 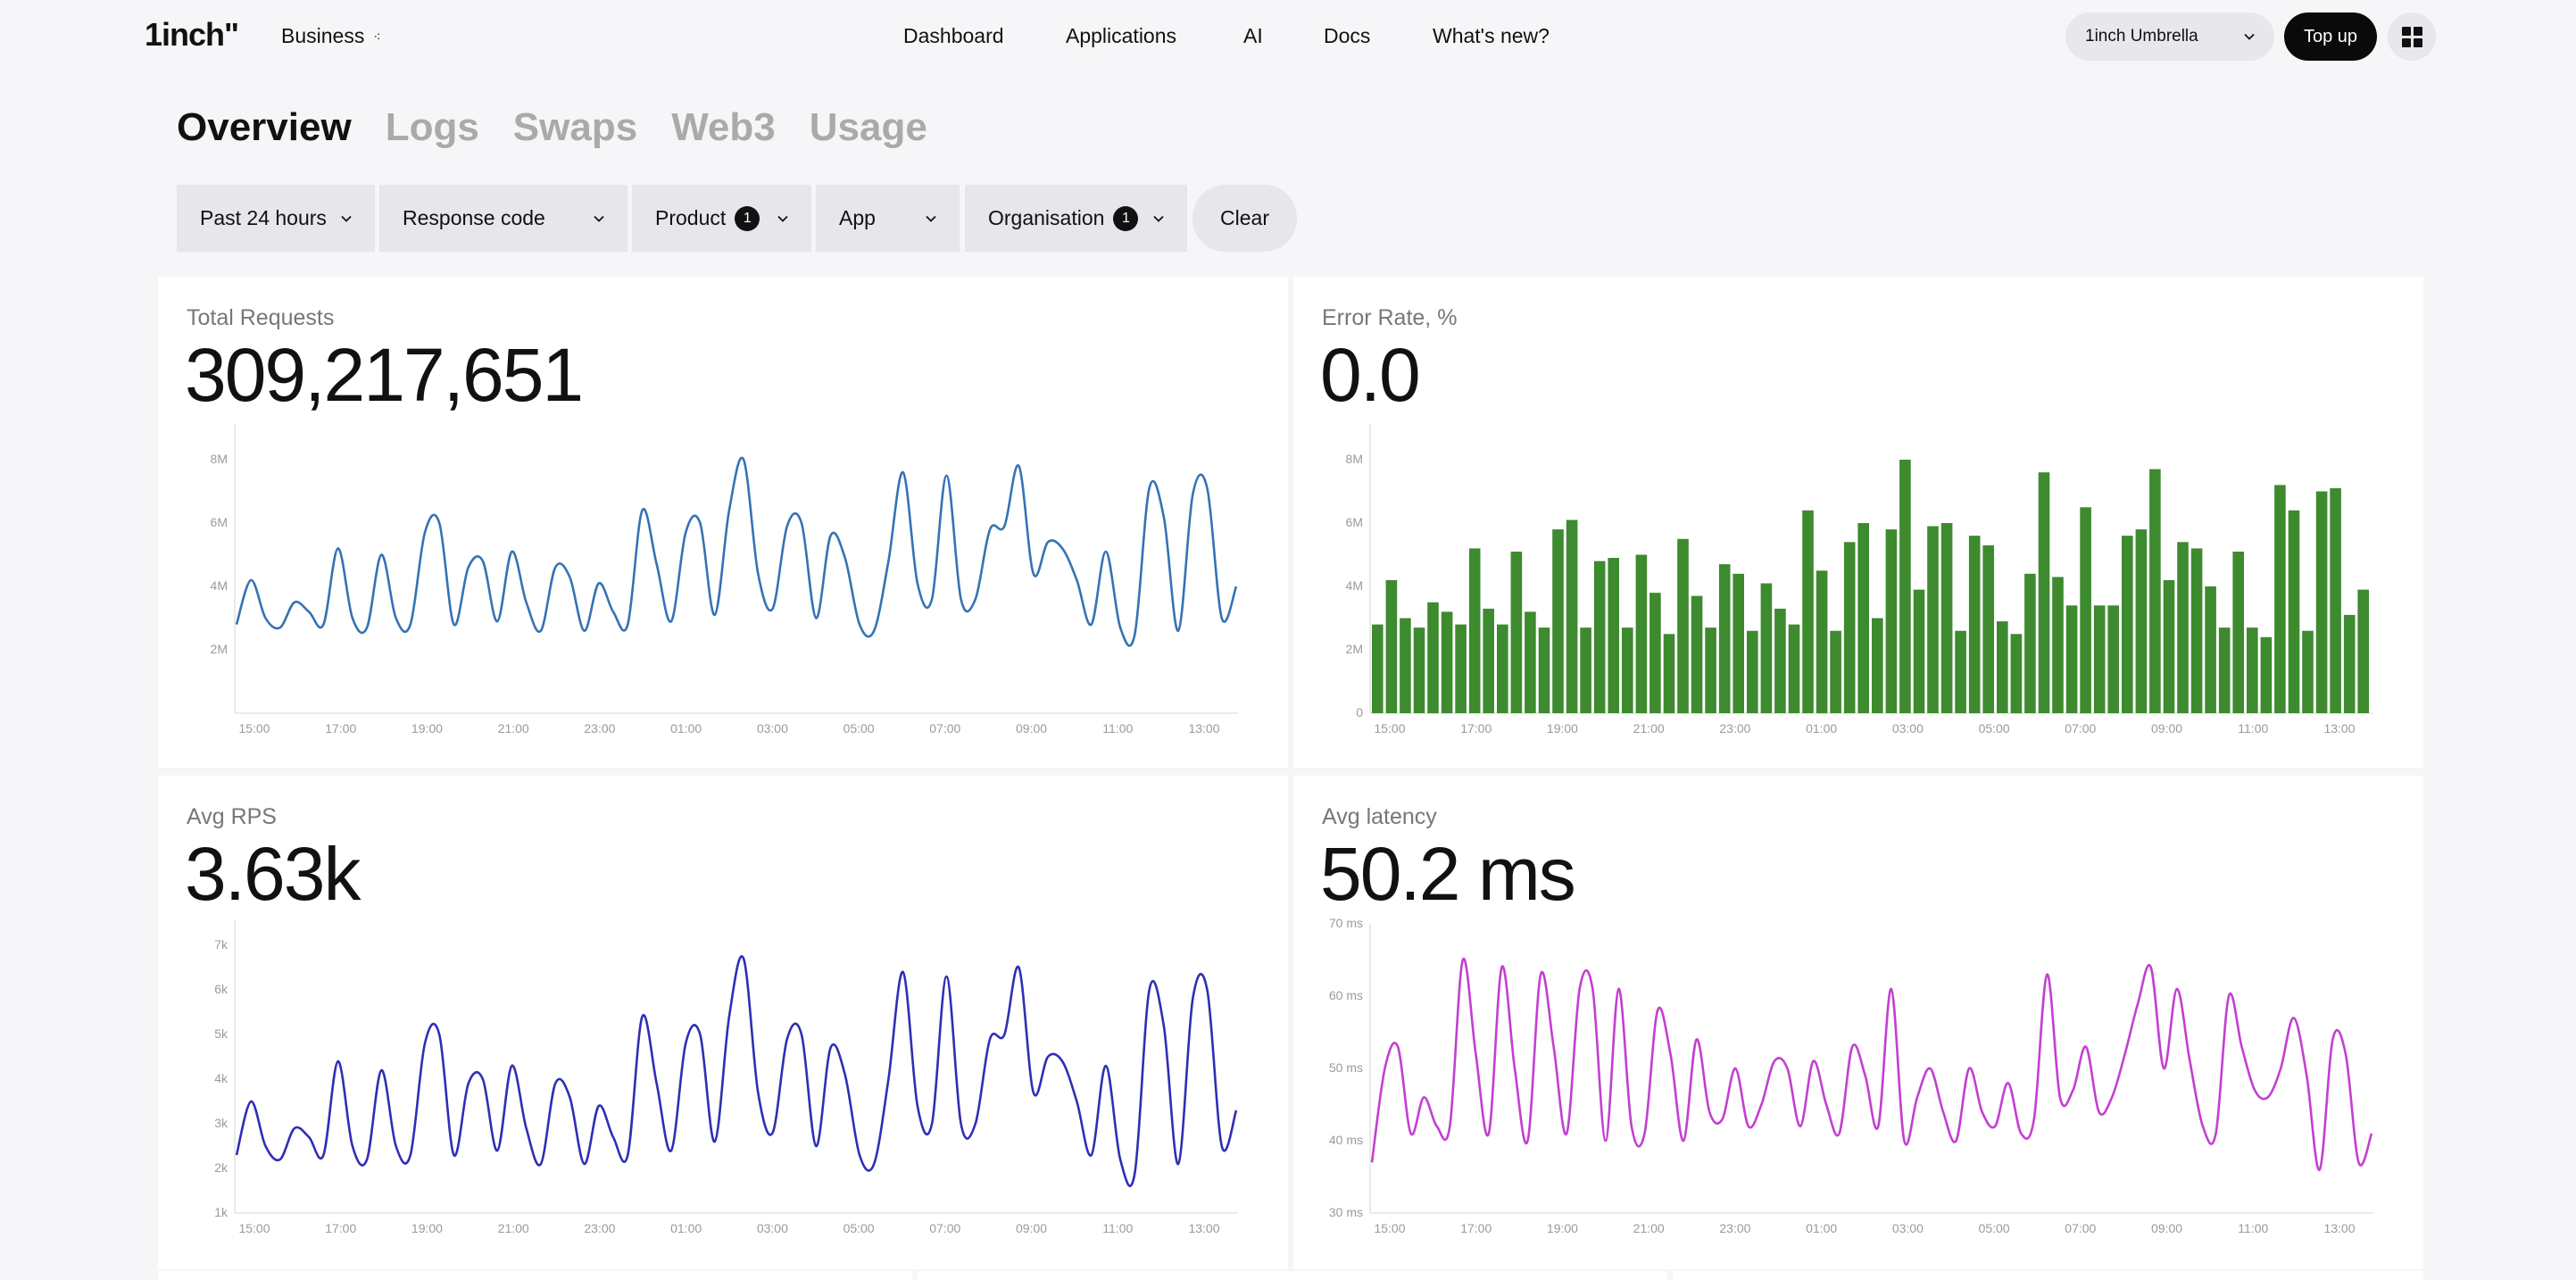 I want to click on x-tick-label: 21:00, so click(x=1649, y=729).